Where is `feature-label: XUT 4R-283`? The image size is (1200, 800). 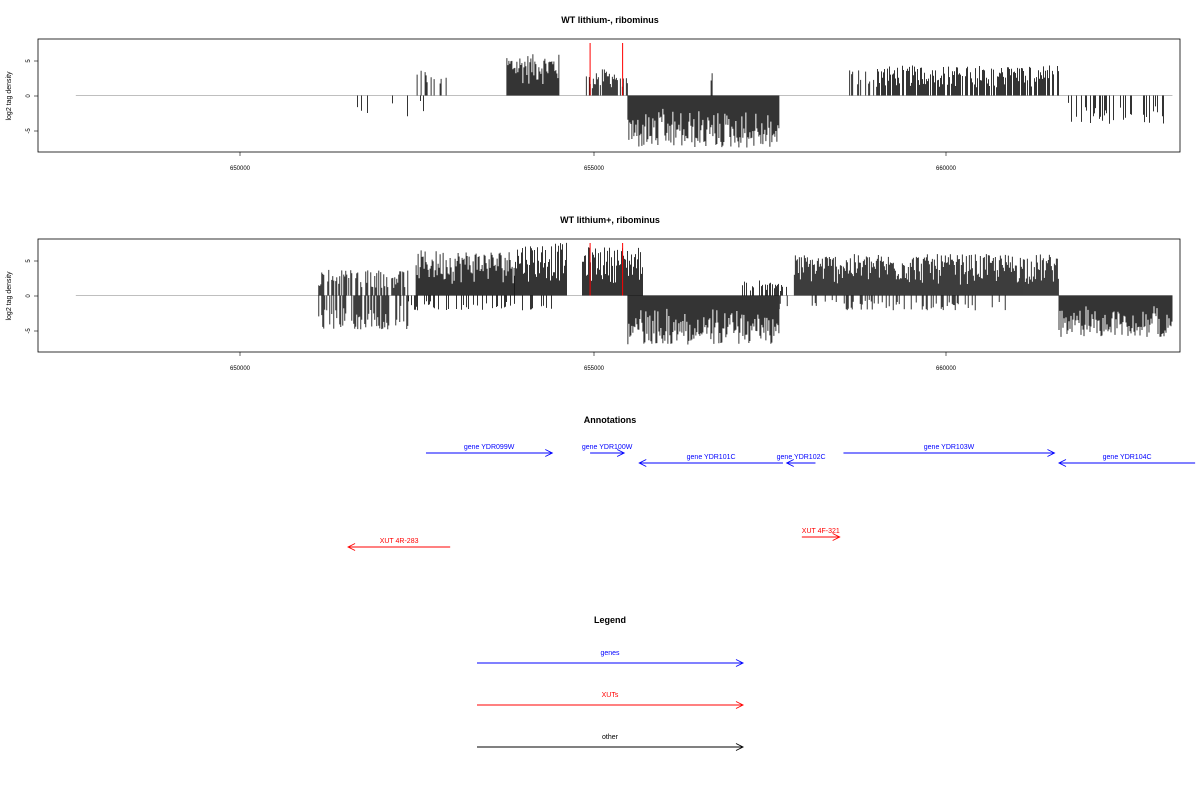 feature-label: XUT 4R-283 is located at coordinates (399, 541).